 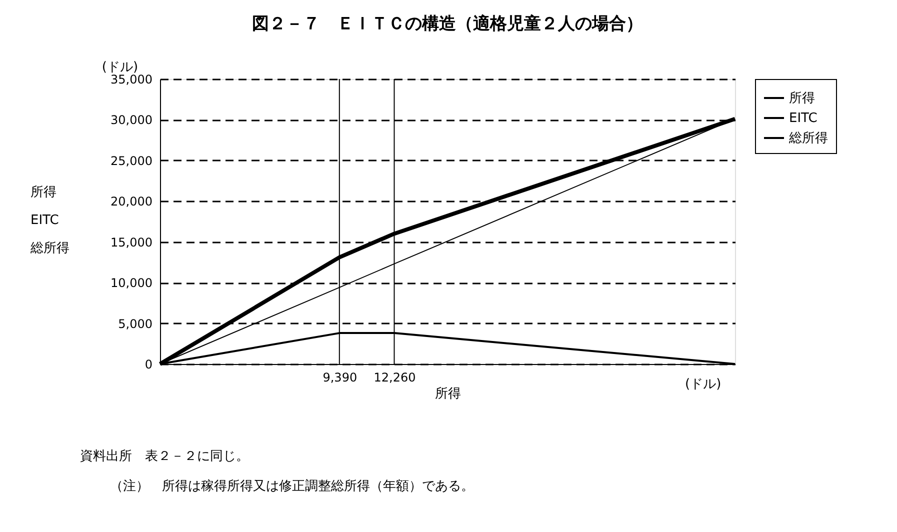 What do you see at coordinates (131, 283) in the screenshot?
I see `y-tick-label: 10,000` at bounding box center [131, 283].